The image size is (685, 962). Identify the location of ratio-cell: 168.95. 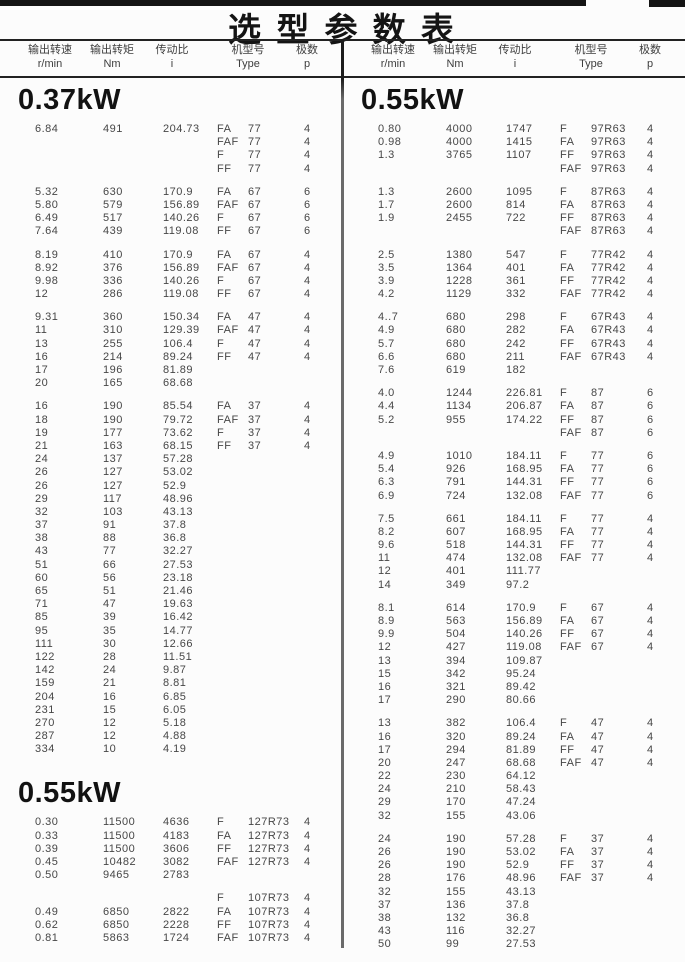
(524, 469).